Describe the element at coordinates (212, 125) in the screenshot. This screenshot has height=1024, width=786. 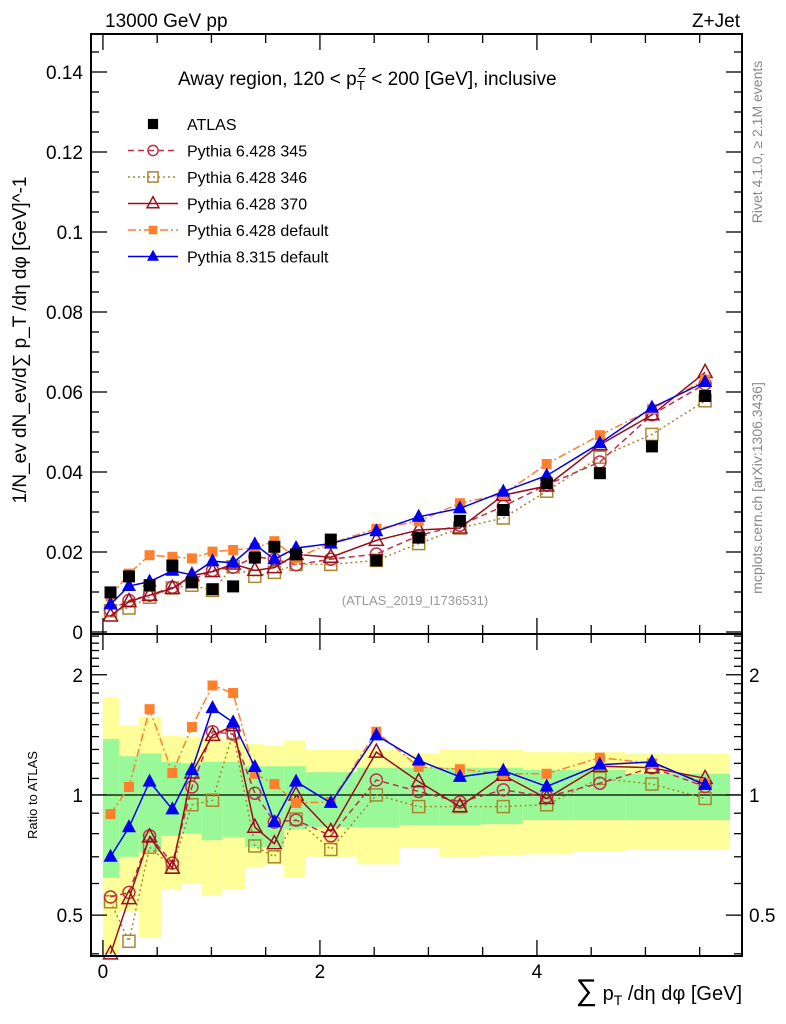
I see `legend-label: ATLAS` at that location.